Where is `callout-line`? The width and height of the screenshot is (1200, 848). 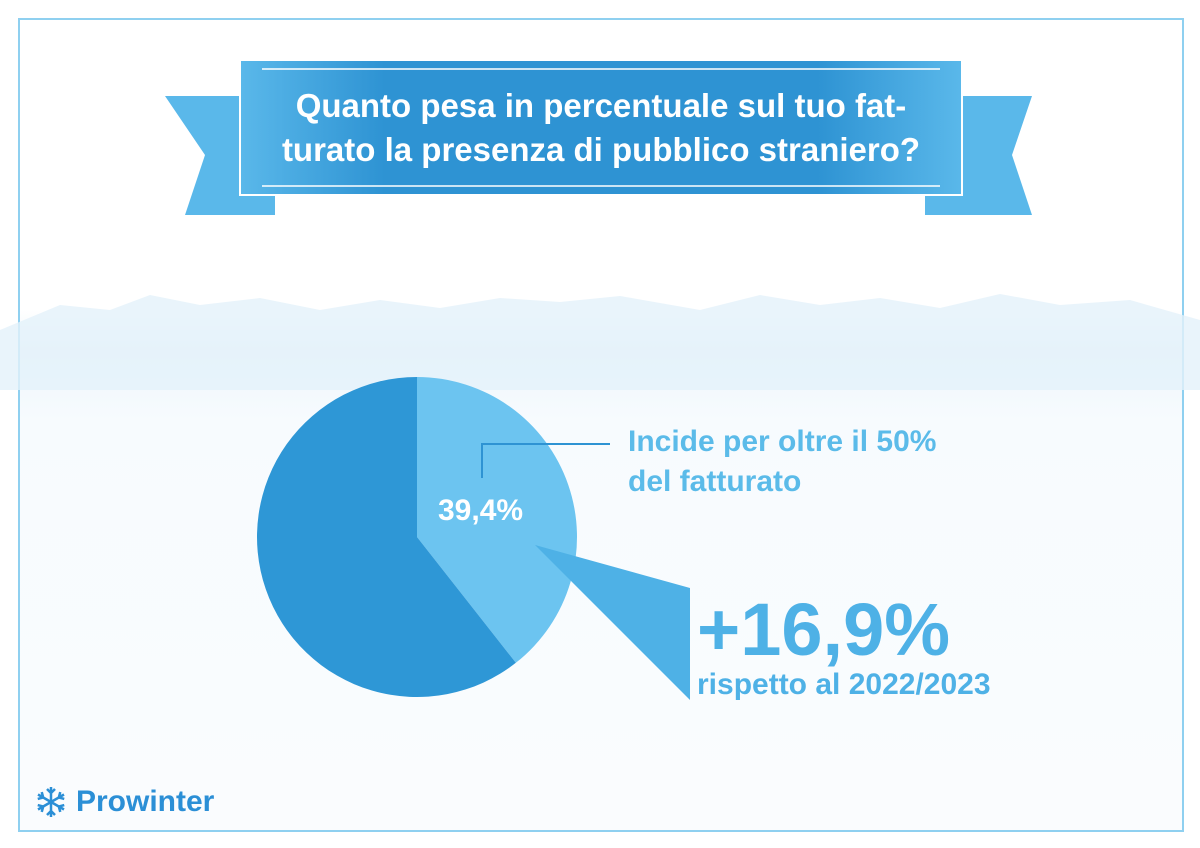 callout-line is located at coordinates (545, 460).